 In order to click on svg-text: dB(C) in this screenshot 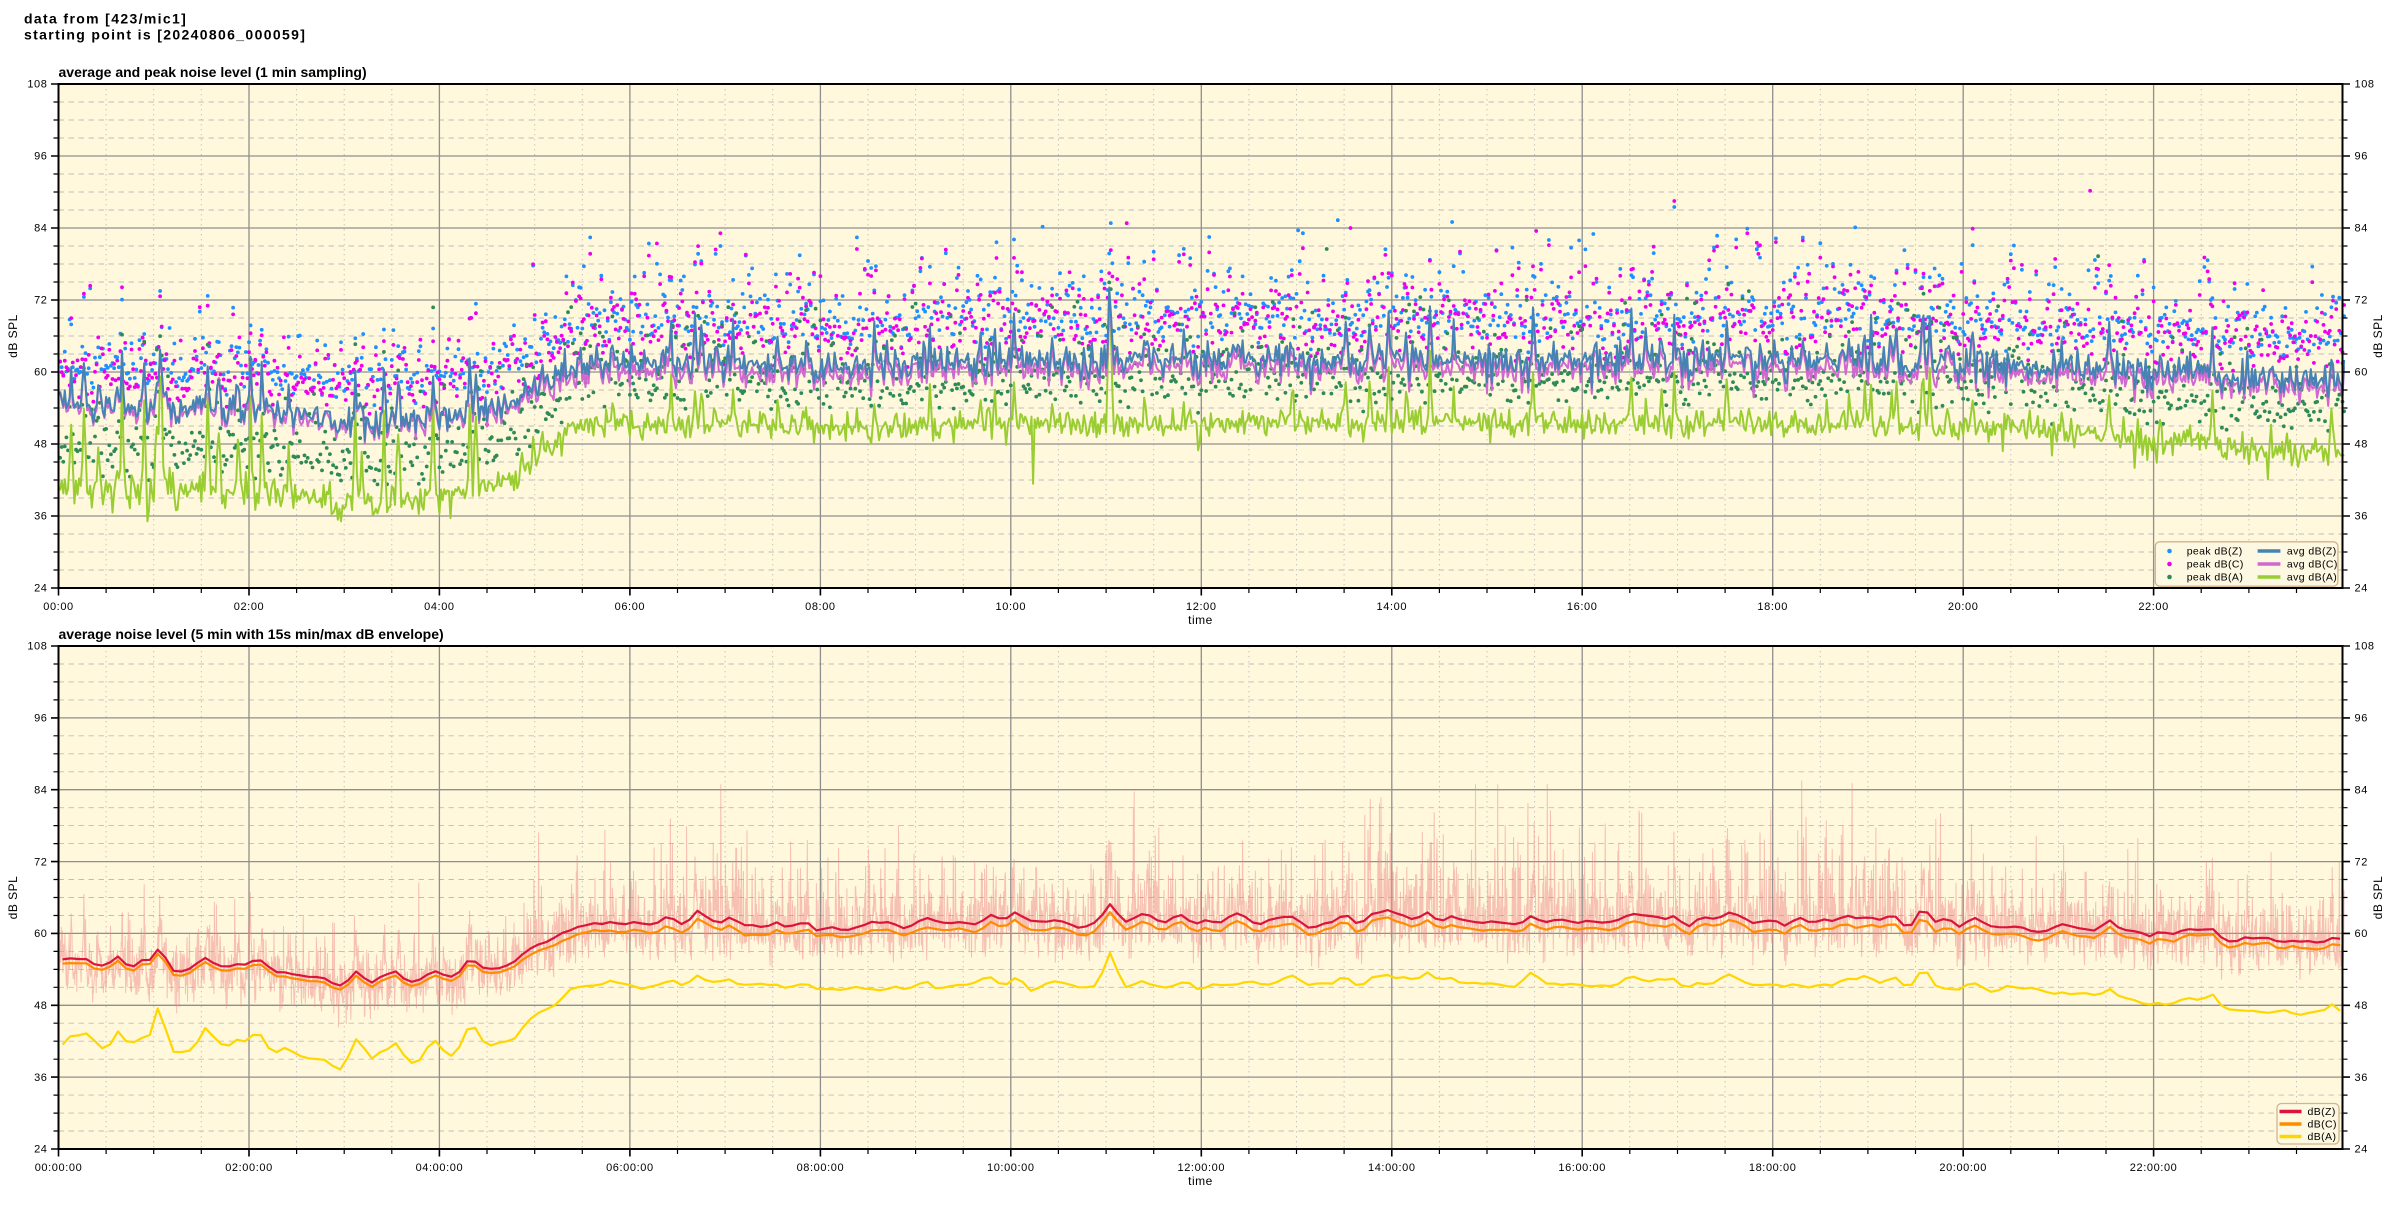, I will do `click(2322, 1125)`.